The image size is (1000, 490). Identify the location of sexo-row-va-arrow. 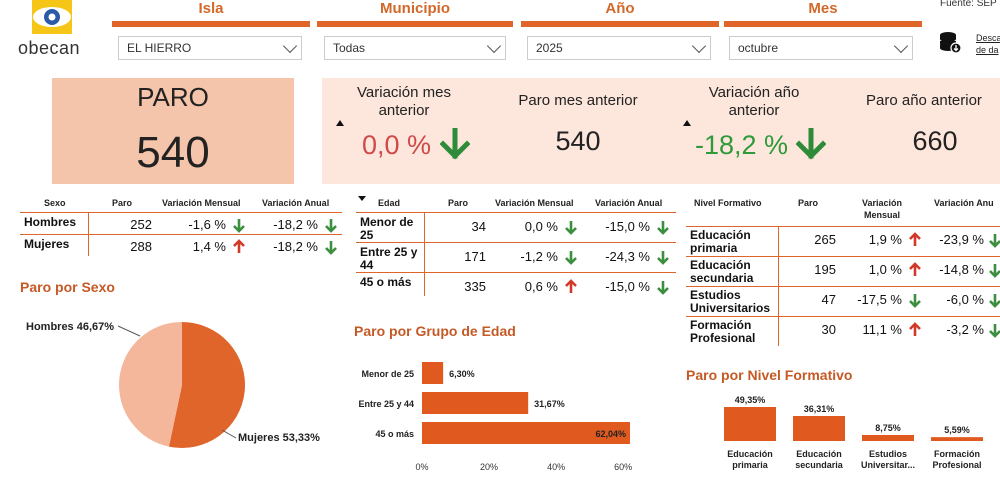
(329, 226).